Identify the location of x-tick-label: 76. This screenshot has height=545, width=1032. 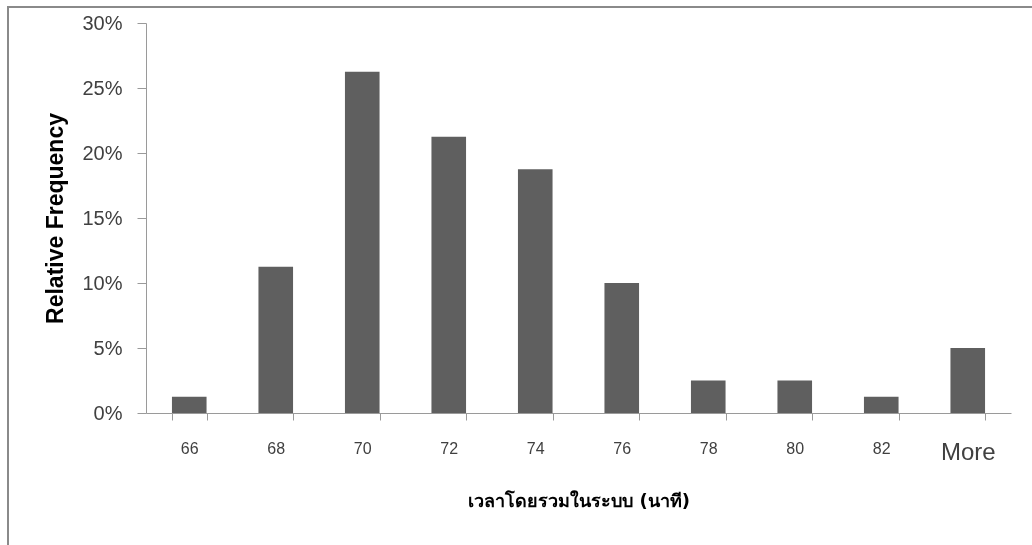
(622, 448).